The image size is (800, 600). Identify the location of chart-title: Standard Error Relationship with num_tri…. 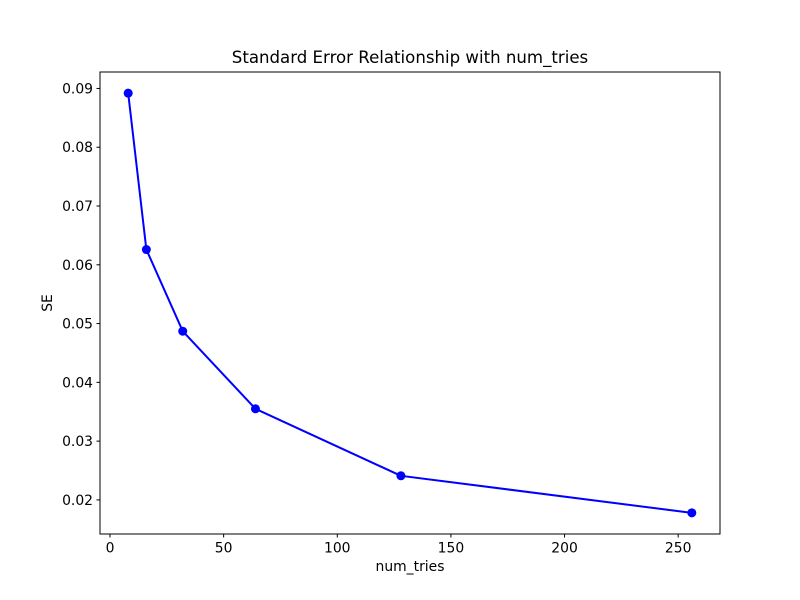
(410, 58).